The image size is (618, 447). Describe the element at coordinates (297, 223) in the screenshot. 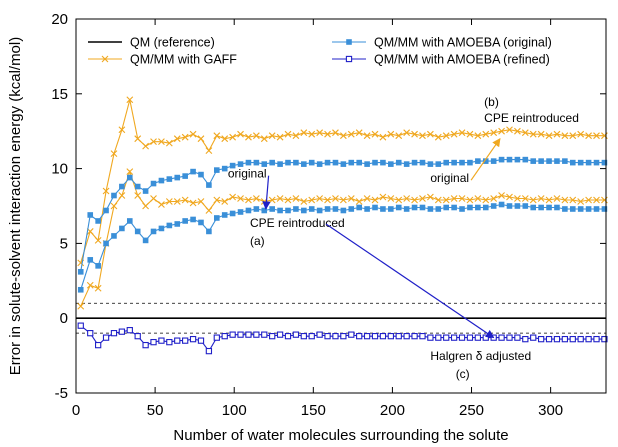

I see `annotation-a-cpe: CPE reintroduced` at that location.